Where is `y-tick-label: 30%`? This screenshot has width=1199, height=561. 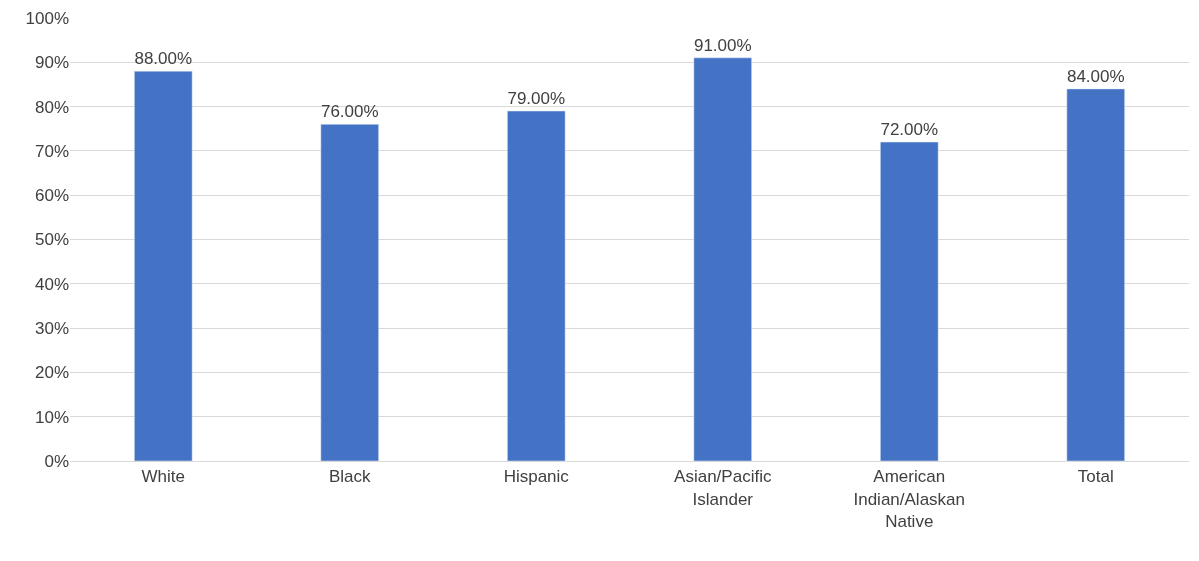 y-tick-label: 30% is located at coordinates (51, 329).